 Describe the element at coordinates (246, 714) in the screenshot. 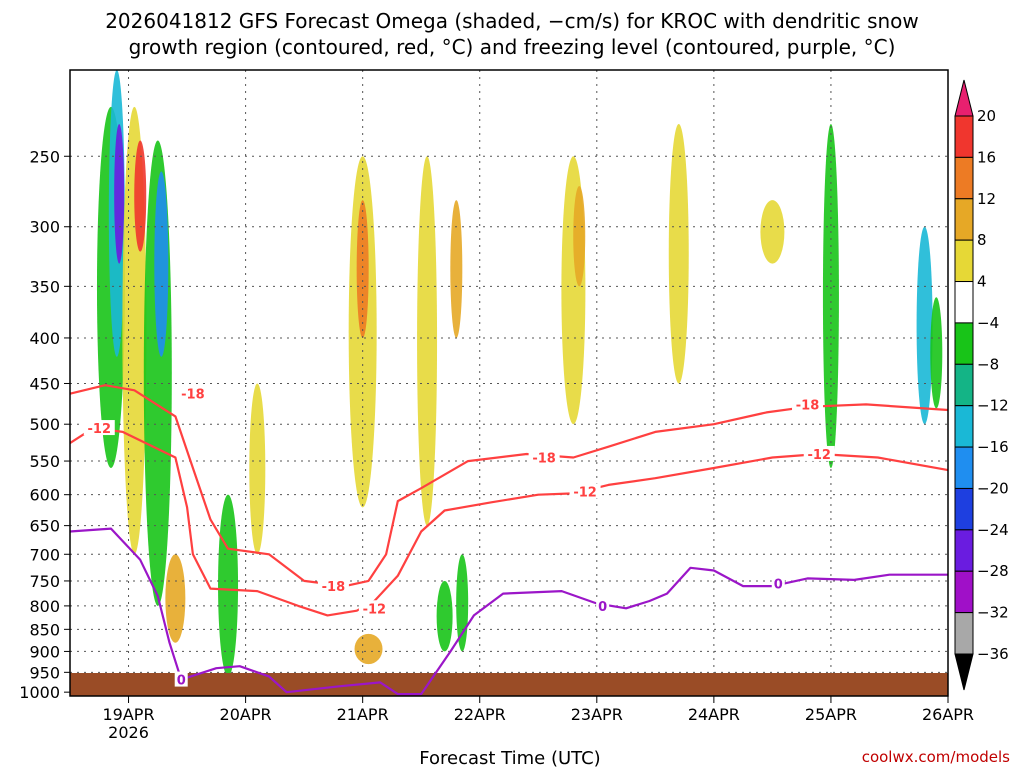

I see `x-tick-label: 20APR` at that location.